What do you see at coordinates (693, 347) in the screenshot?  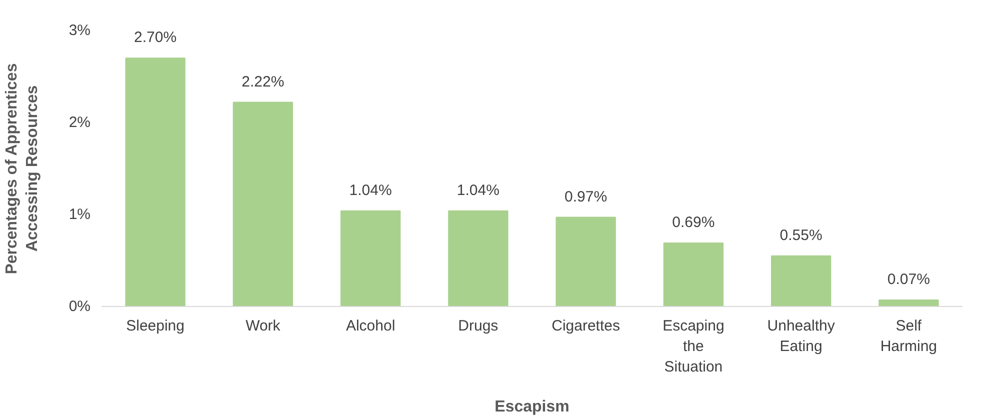 I see `x-tick-label: Escaping the Situation` at bounding box center [693, 347].